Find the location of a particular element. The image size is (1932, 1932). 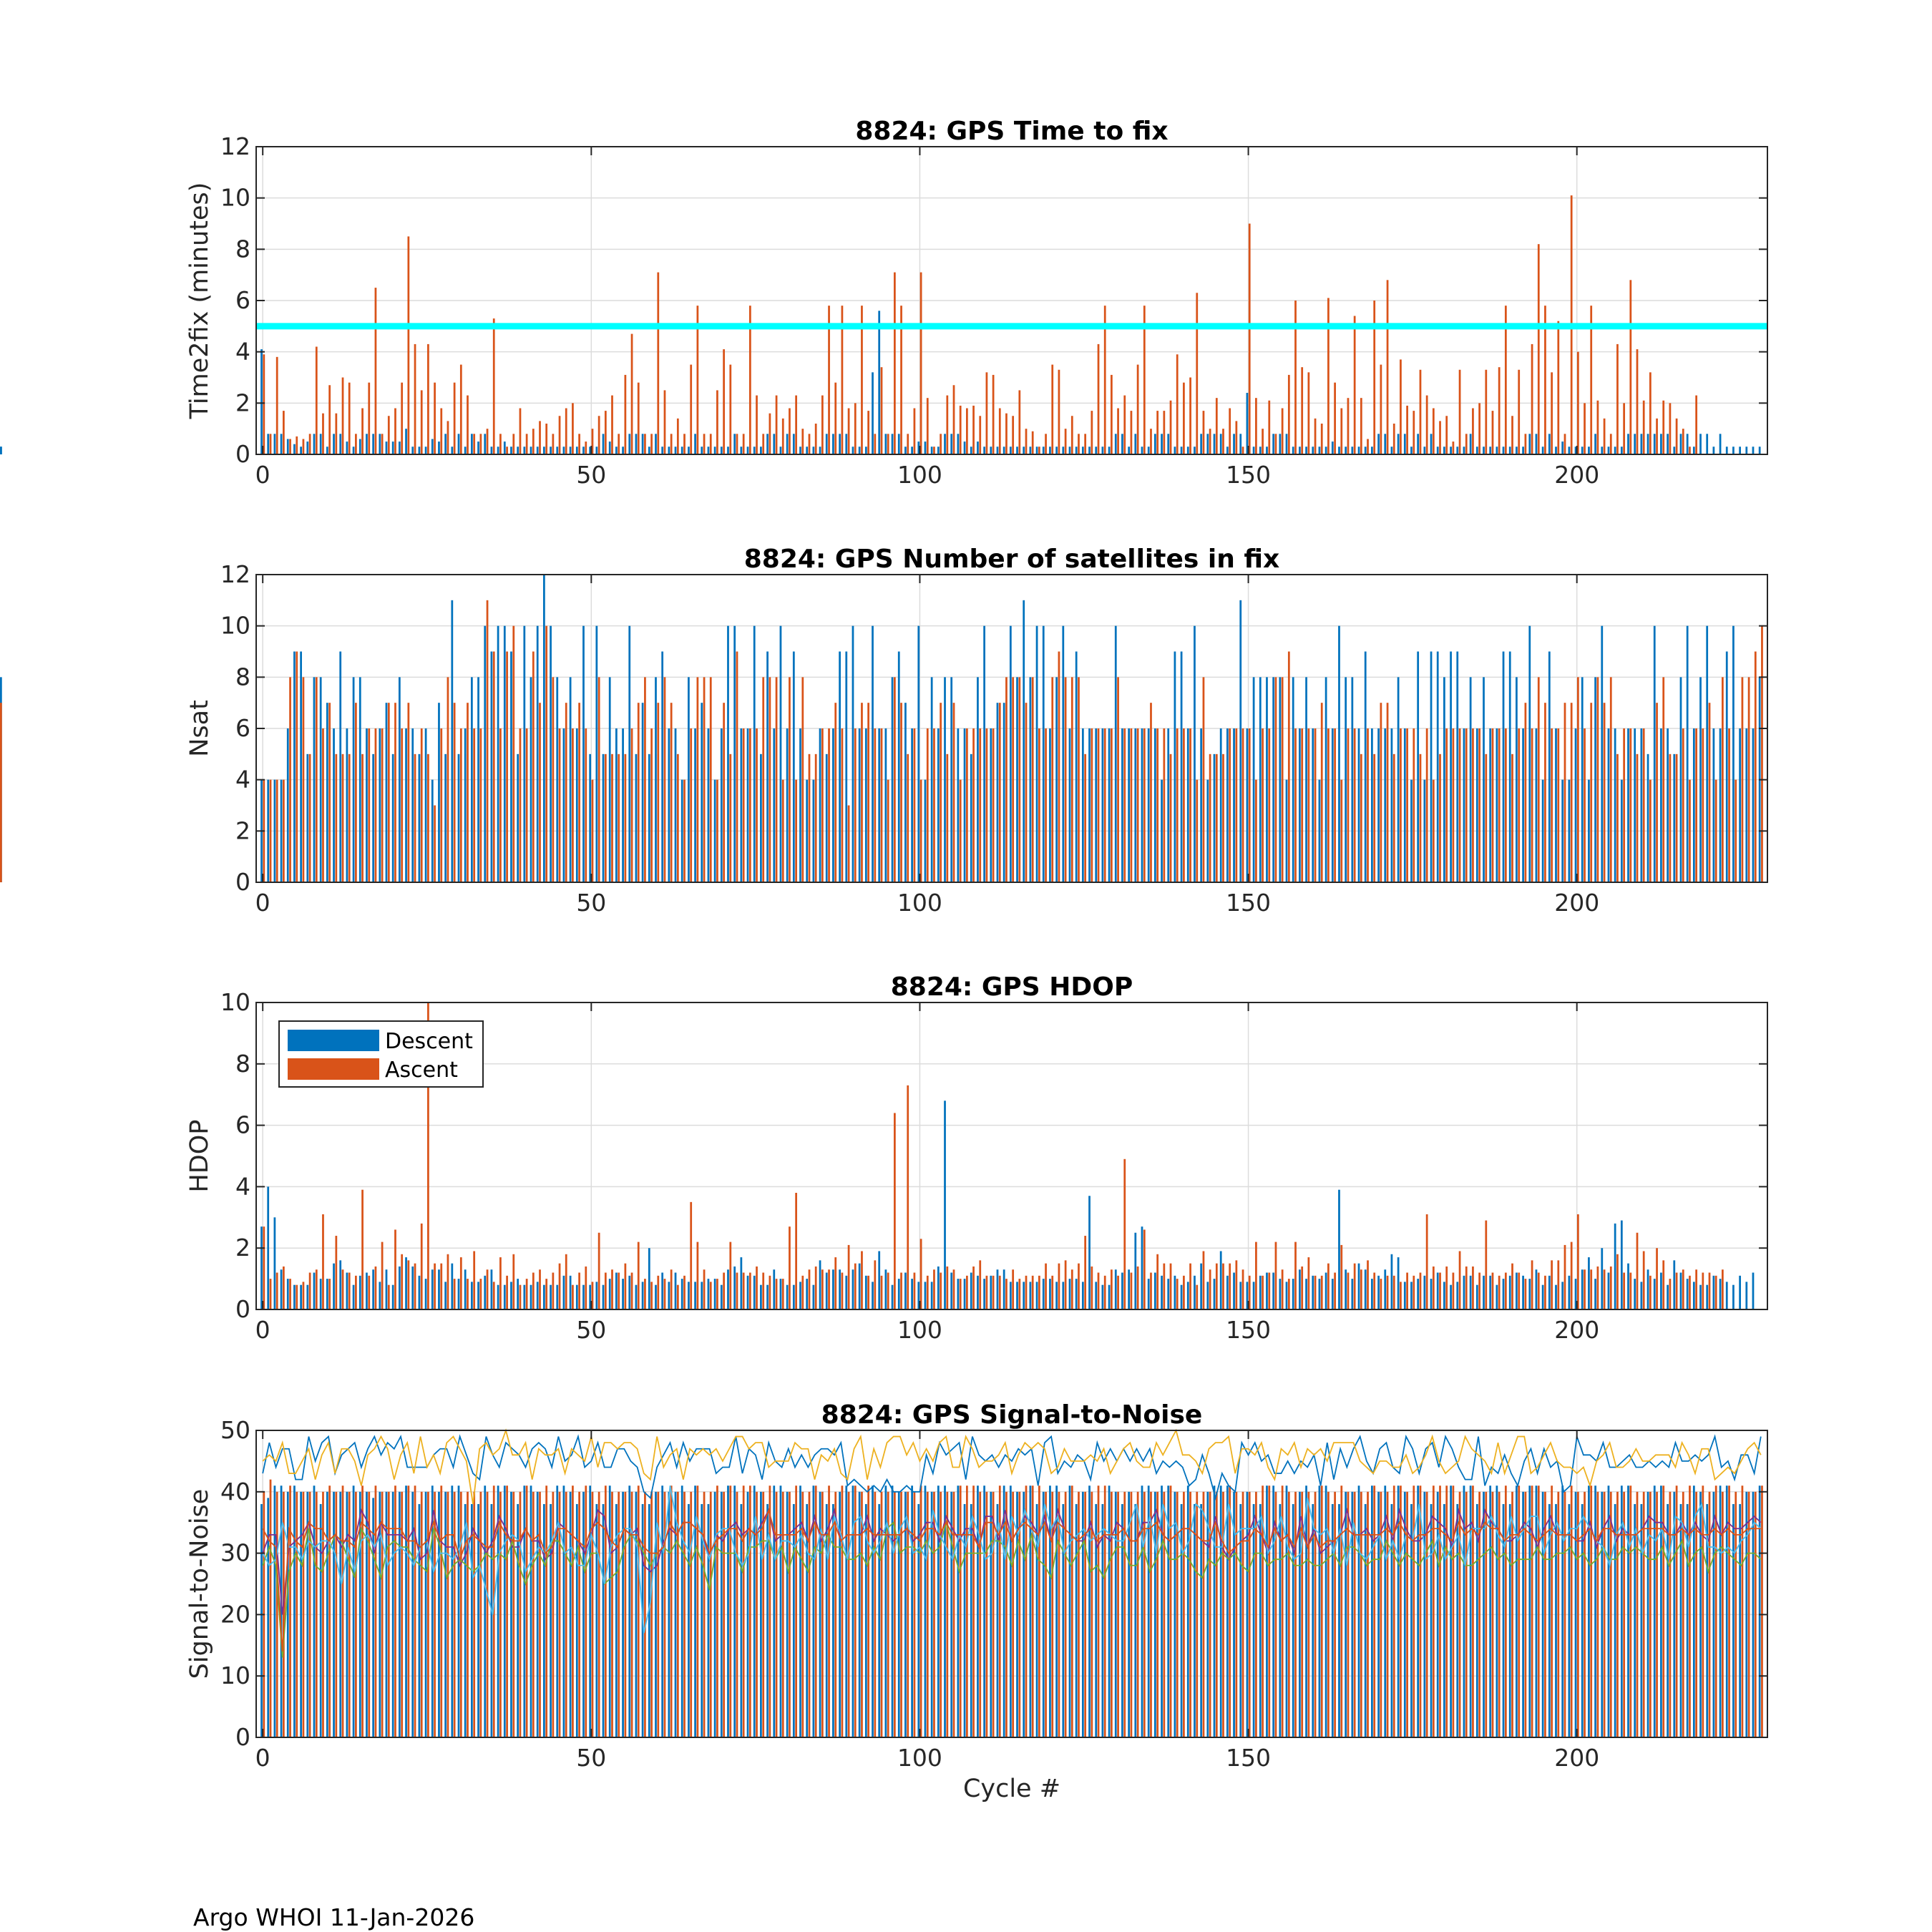

descent-bars is located at coordinates (1007, 1205).